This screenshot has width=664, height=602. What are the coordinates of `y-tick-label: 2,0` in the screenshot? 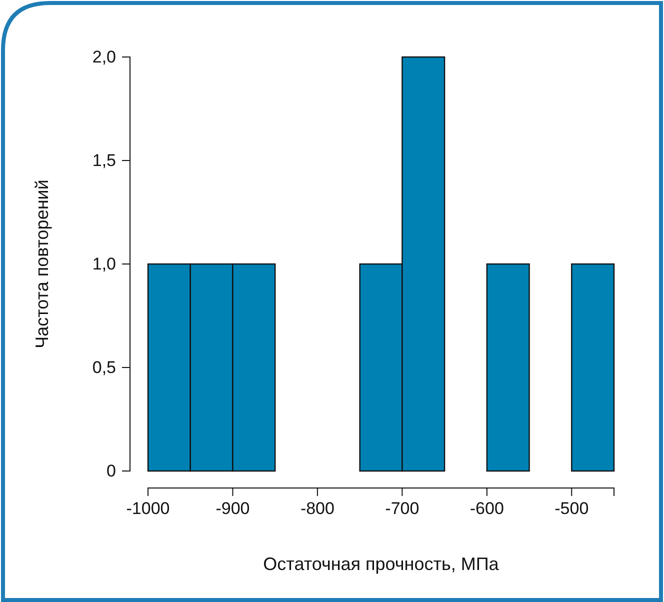 It's located at (104, 56).